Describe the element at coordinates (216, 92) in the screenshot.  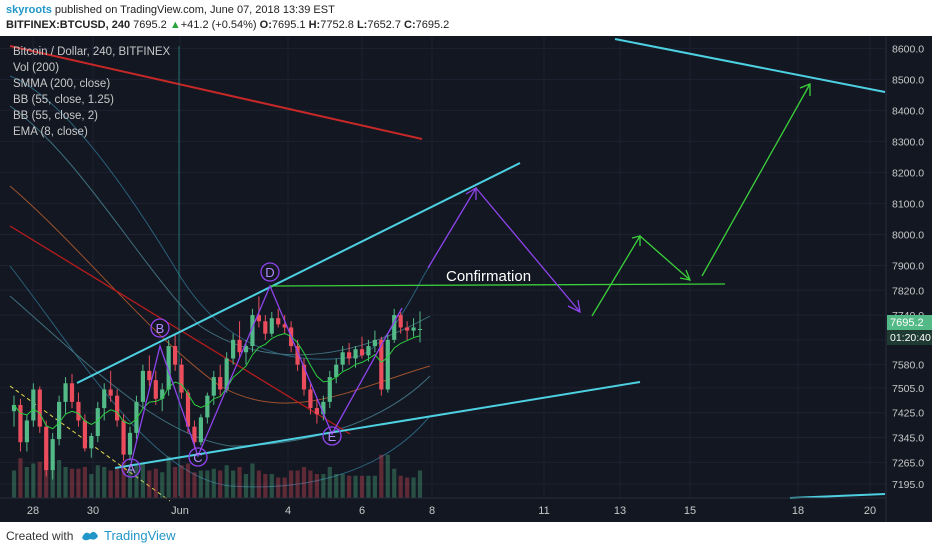
I see `smma-line` at that location.